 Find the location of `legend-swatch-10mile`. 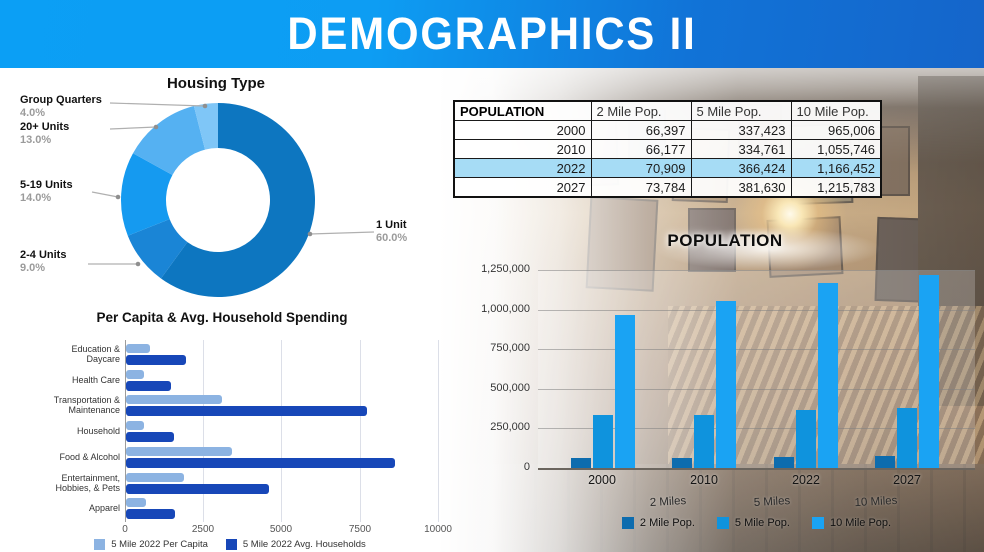

legend-swatch-10mile is located at coordinates (817, 523).